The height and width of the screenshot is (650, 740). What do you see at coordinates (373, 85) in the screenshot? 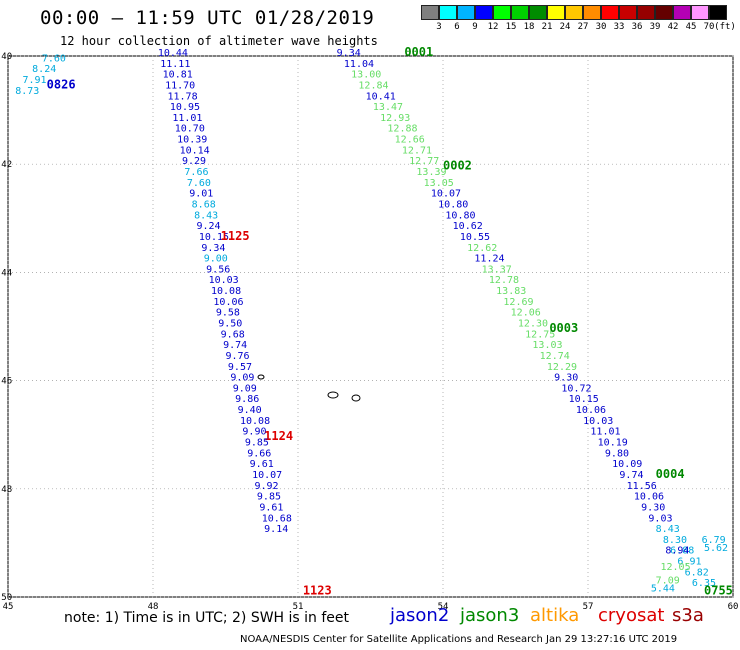
I see `wave-height-value: 12.84` at bounding box center [373, 85].